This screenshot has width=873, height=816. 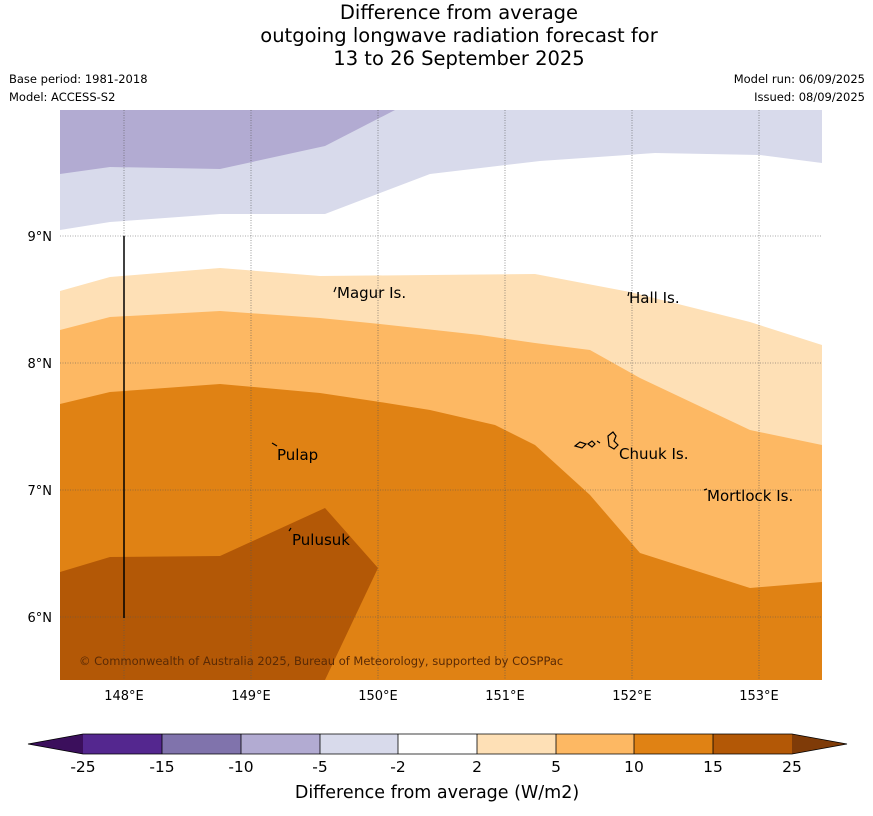 What do you see at coordinates (280, 744) in the screenshot?
I see `colorbar-bin-m10-m5` at bounding box center [280, 744].